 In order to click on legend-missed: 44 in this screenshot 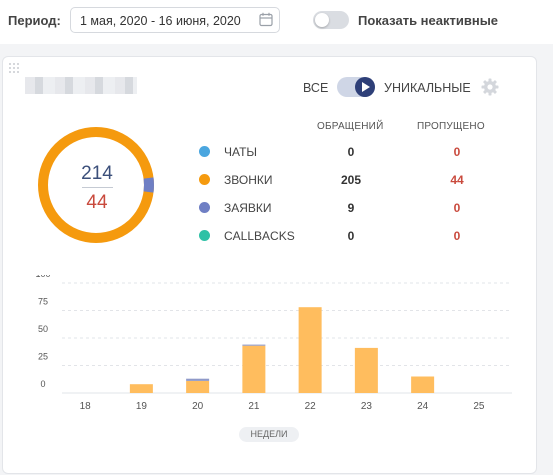, I will do `click(457, 180)`.